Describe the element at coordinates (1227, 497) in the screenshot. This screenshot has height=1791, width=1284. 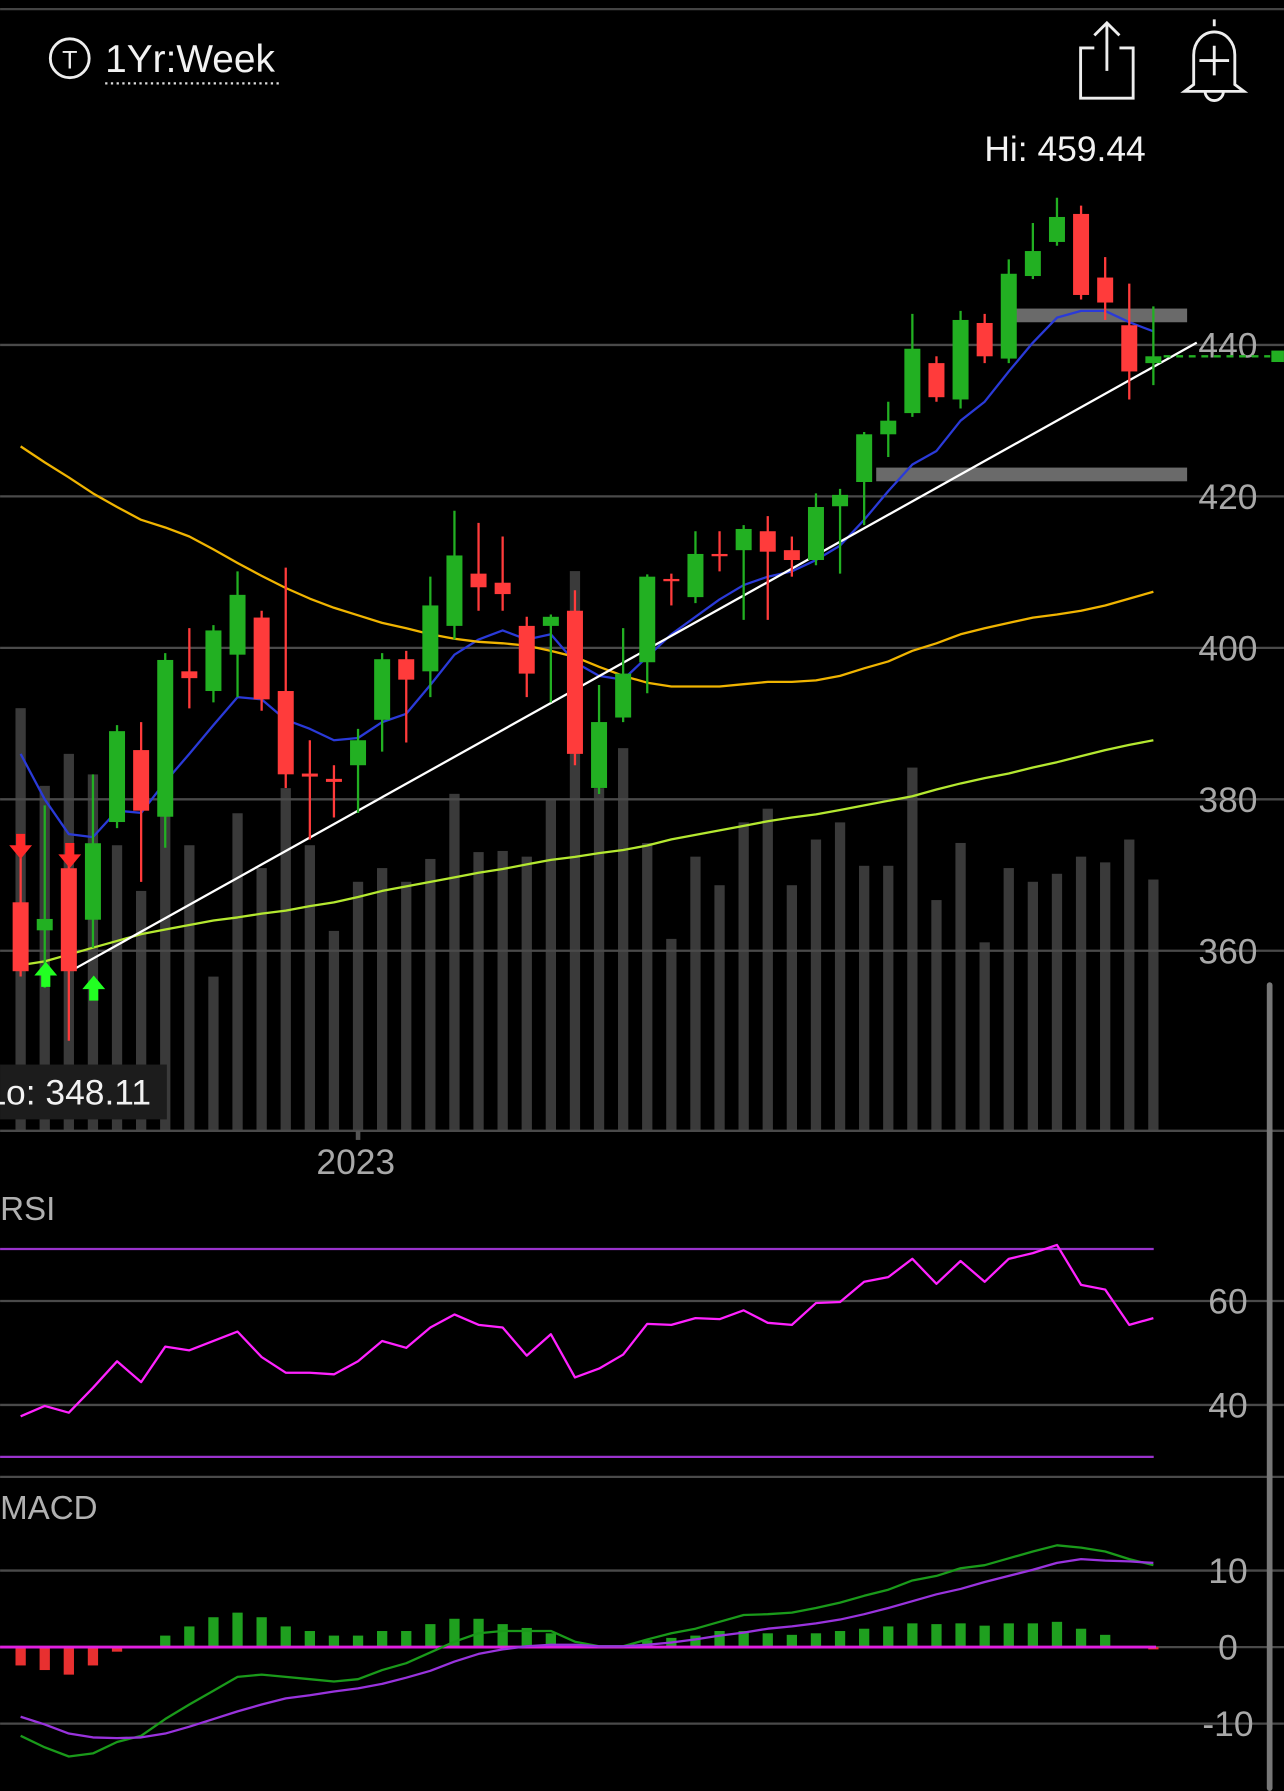
I see `y-tick-label: 420` at that location.